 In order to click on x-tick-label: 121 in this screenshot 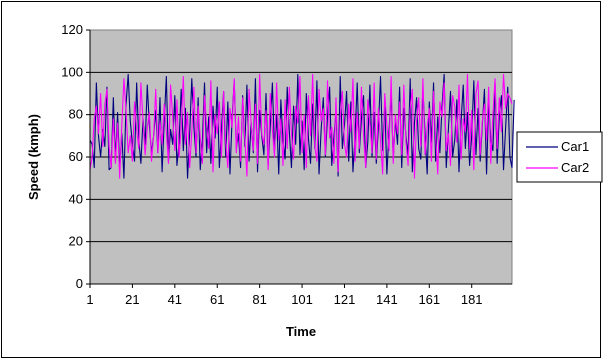, I will do `click(345, 299)`.